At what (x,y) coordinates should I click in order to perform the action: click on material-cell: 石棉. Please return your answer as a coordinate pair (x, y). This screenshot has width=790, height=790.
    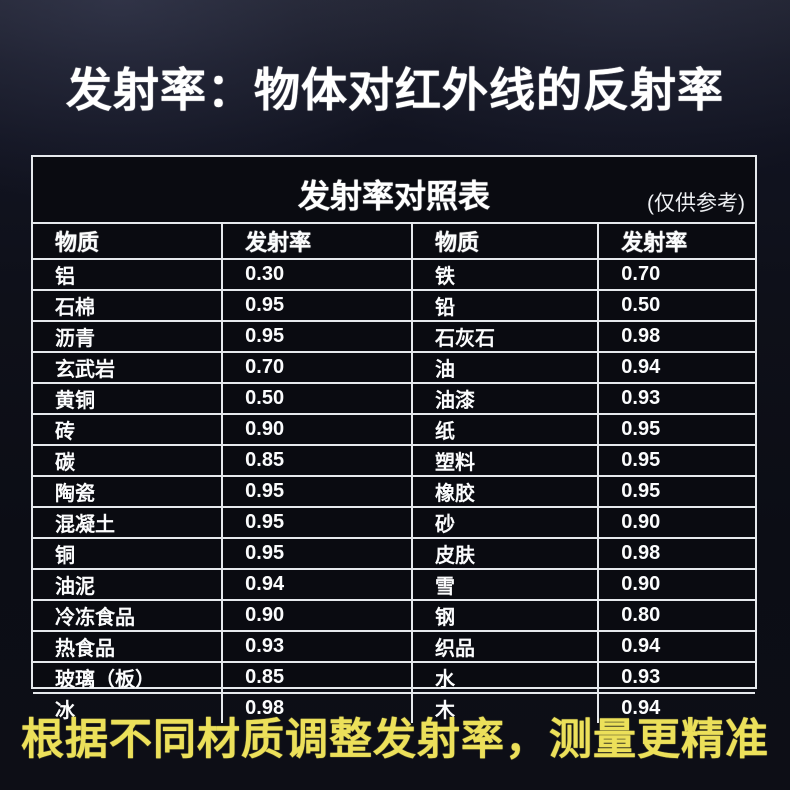
    Looking at the image, I should click on (128, 305).